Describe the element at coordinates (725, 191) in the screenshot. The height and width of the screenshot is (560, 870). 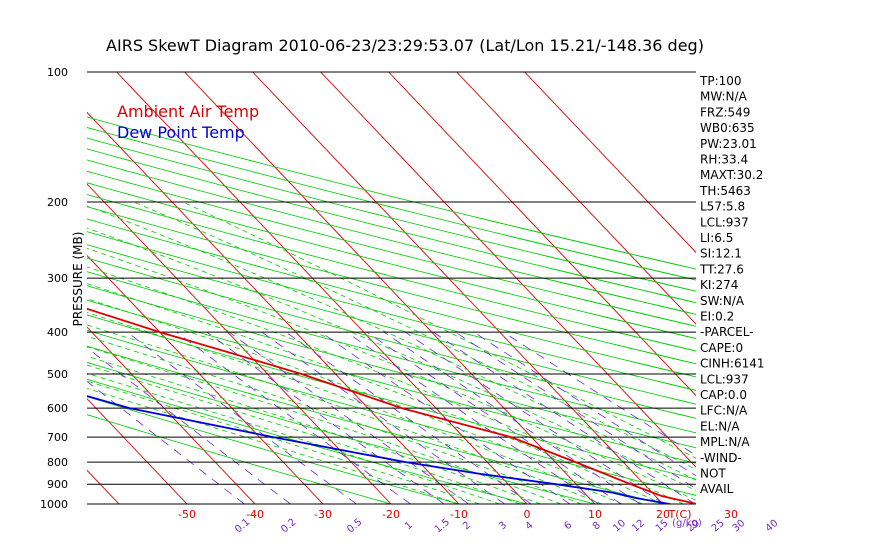
I see `stability-index-label: TH:5463` at that location.